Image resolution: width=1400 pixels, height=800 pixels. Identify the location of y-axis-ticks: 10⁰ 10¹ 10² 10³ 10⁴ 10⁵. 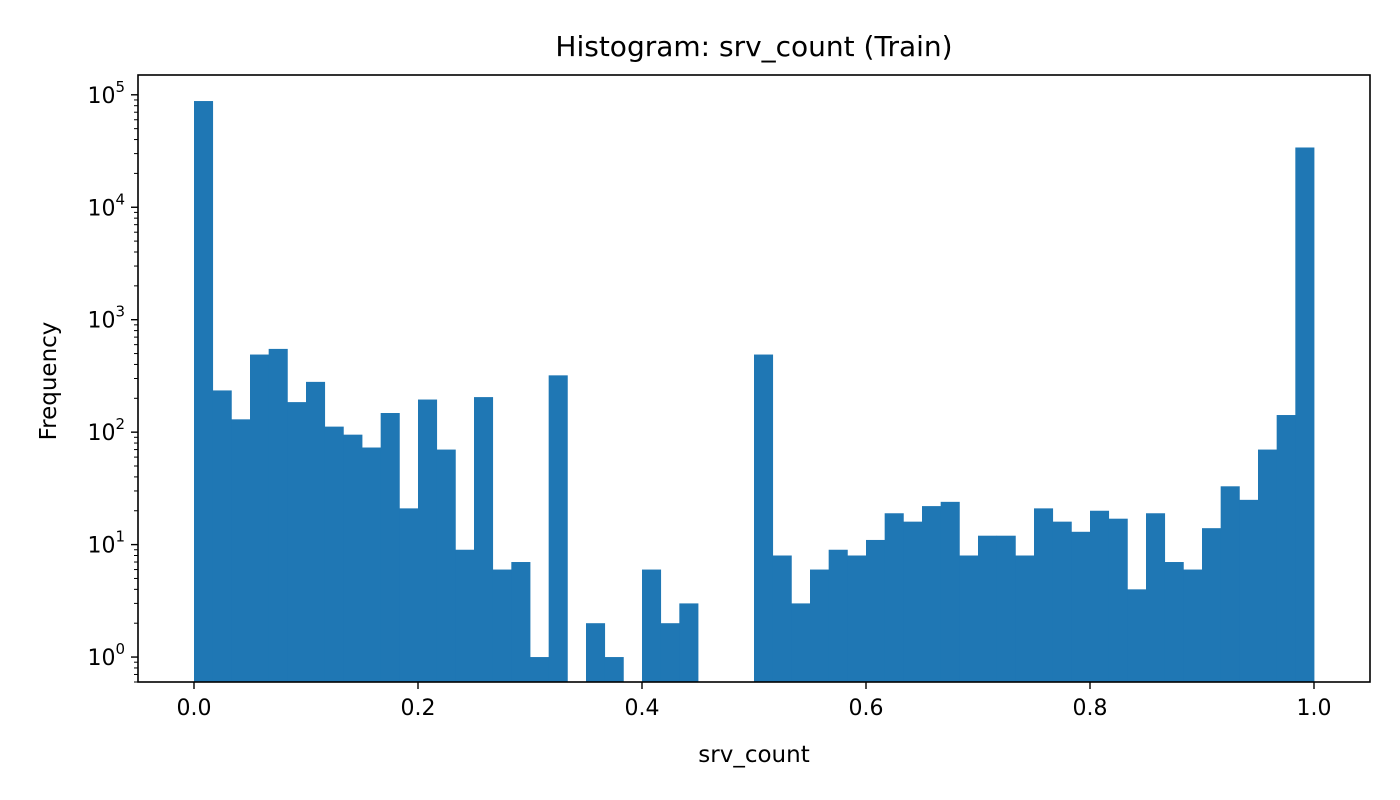
(112, 380).